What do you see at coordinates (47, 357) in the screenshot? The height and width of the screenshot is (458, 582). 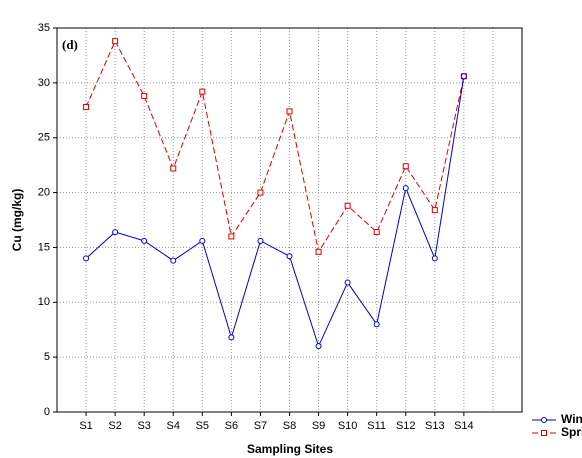 I see `y-tick-label: 5` at bounding box center [47, 357].